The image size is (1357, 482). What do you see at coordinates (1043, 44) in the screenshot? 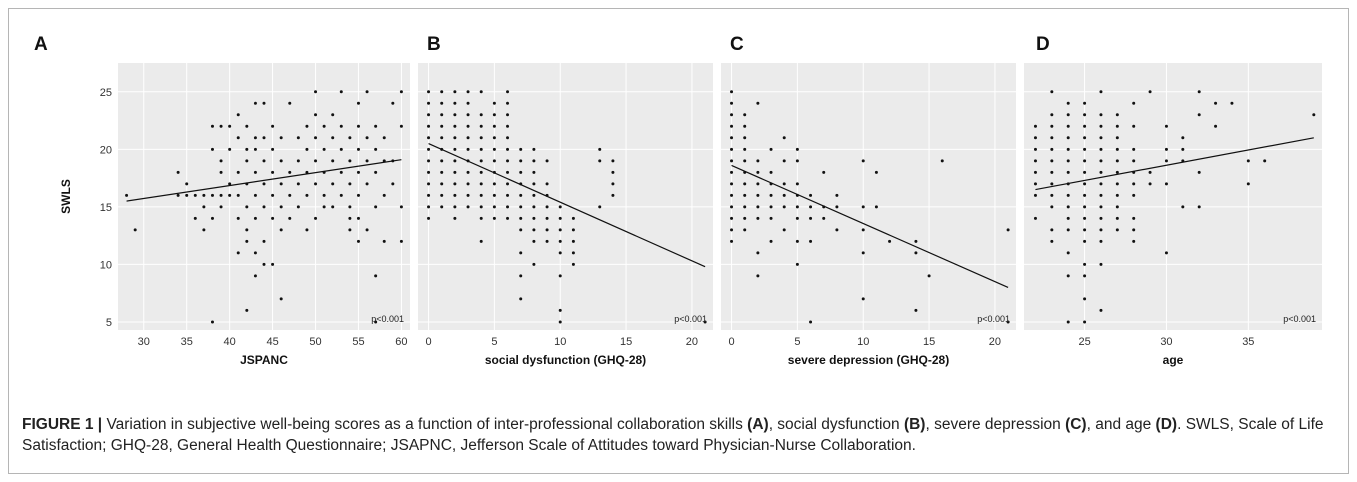
I see `panel-letter: D` at bounding box center [1043, 44].